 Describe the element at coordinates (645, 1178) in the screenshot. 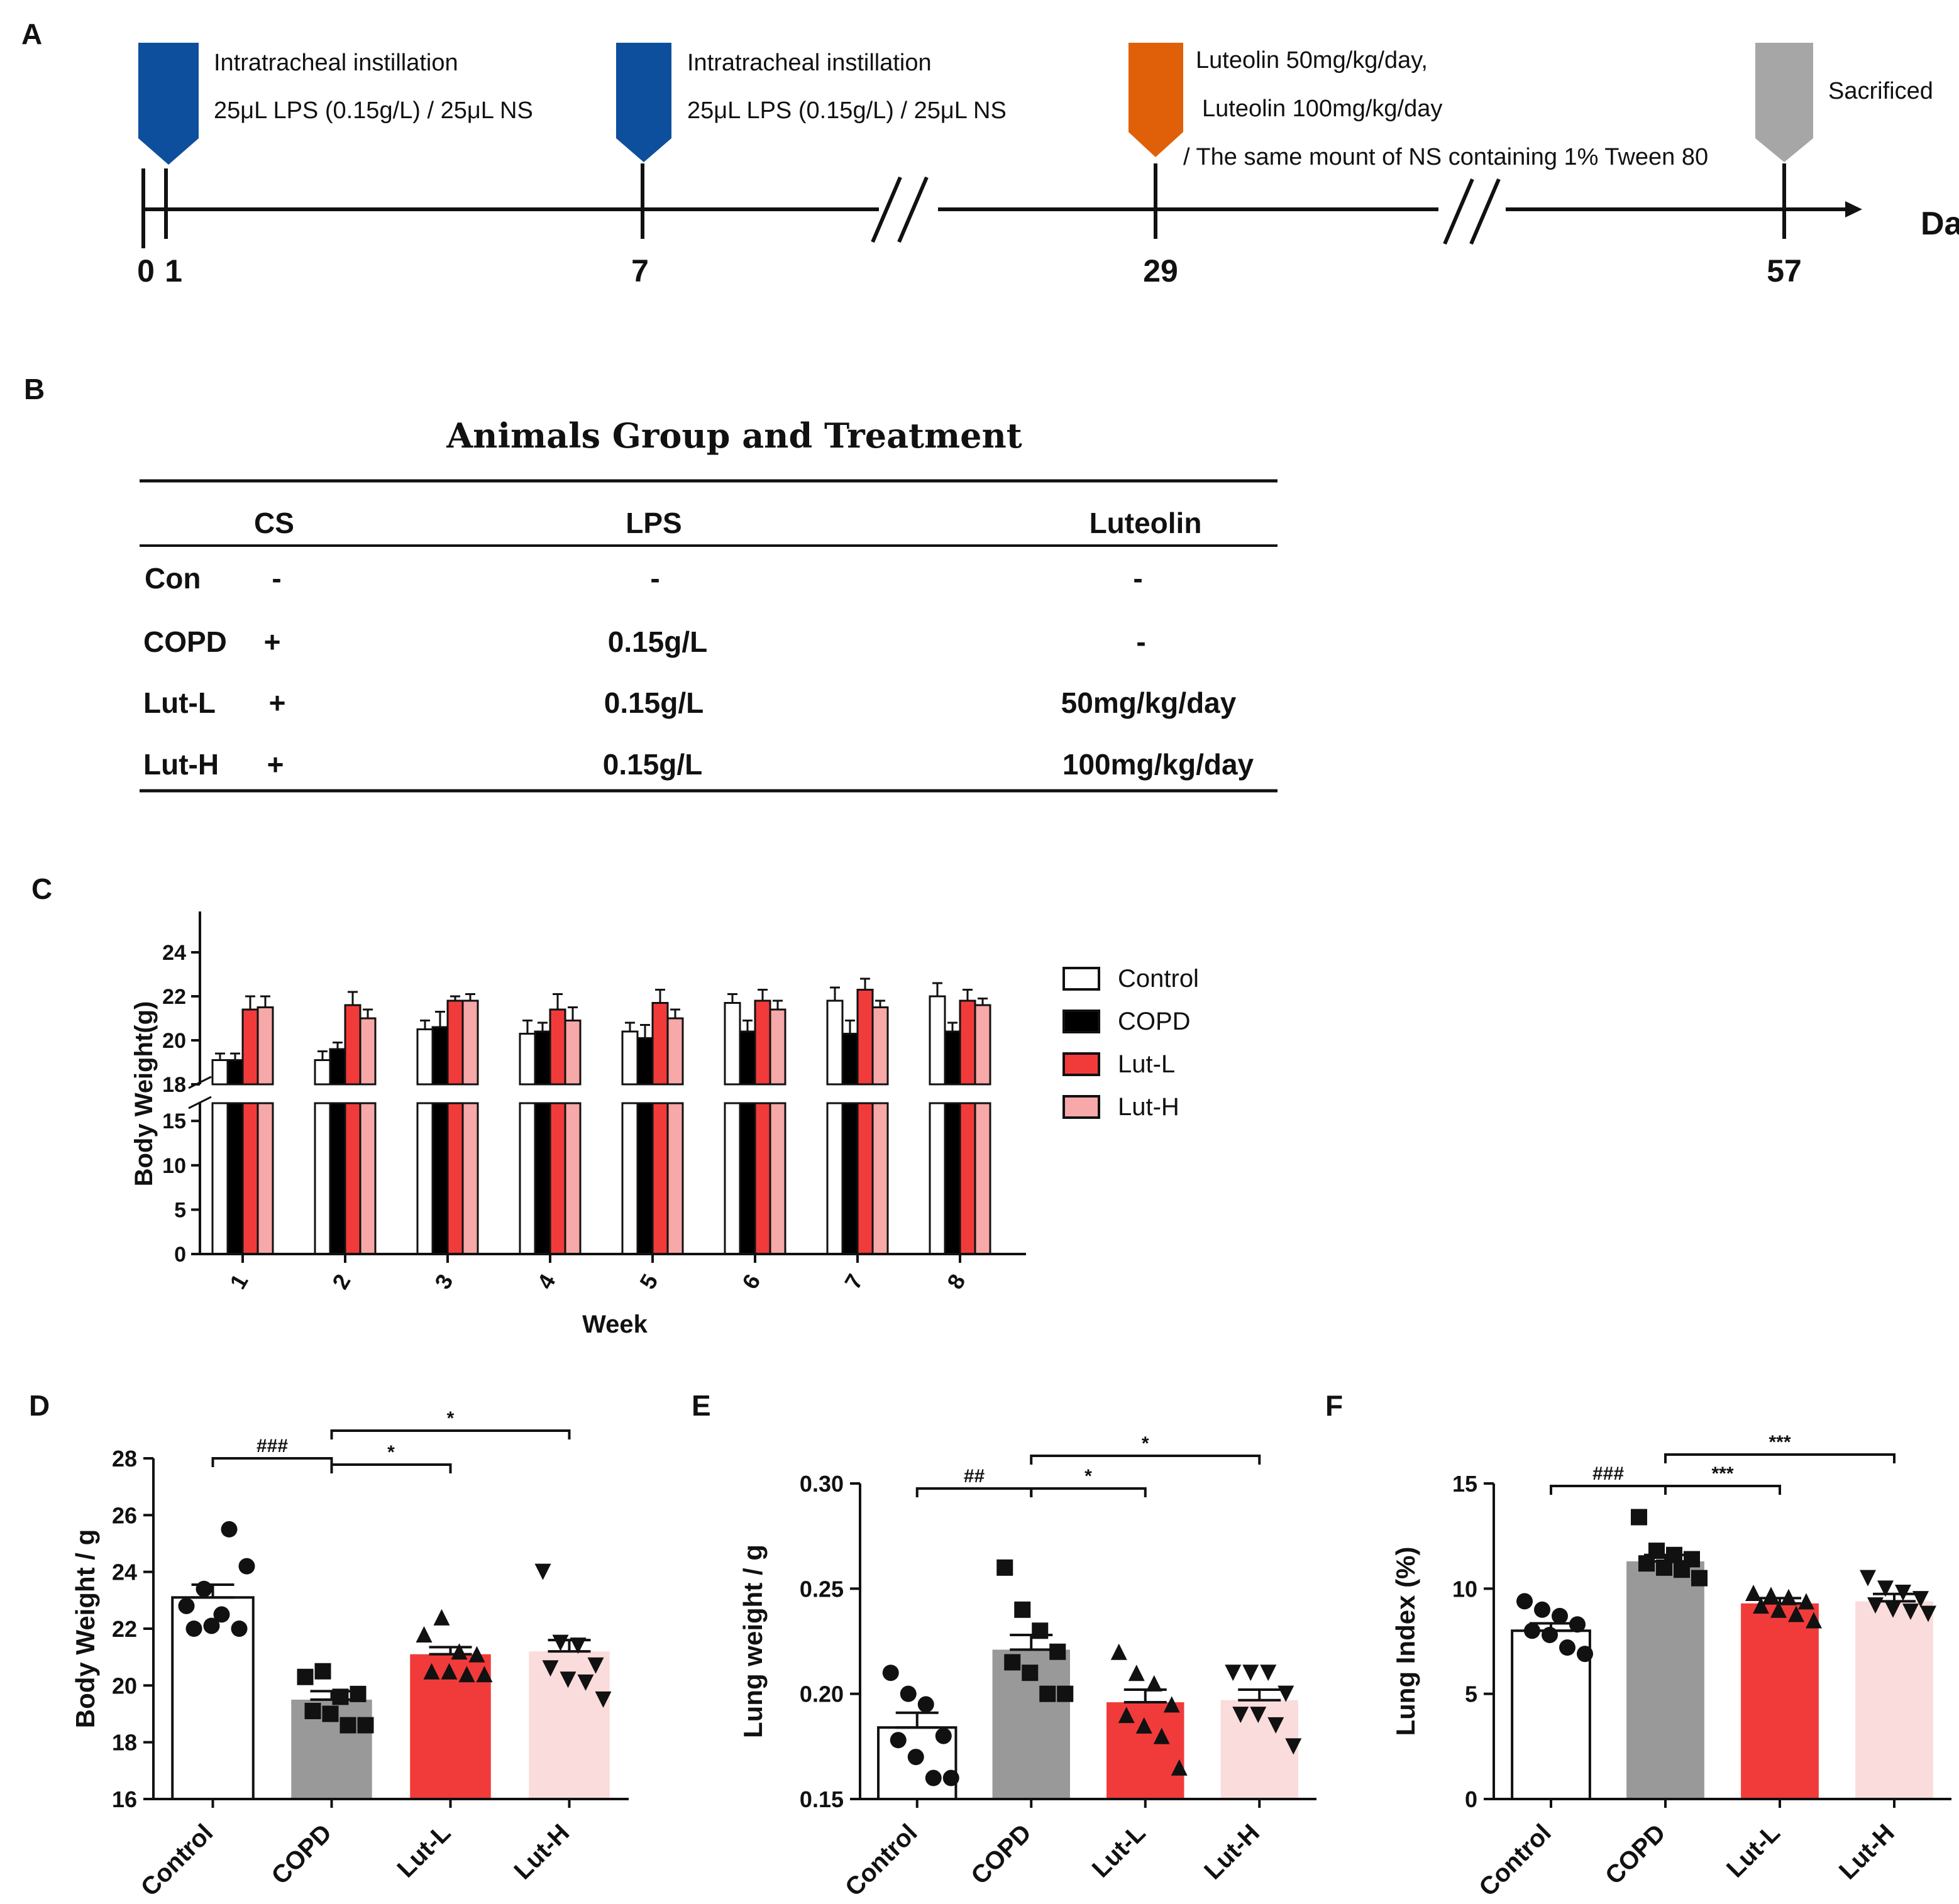

I see `bar-copd-week-5-lower` at that location.